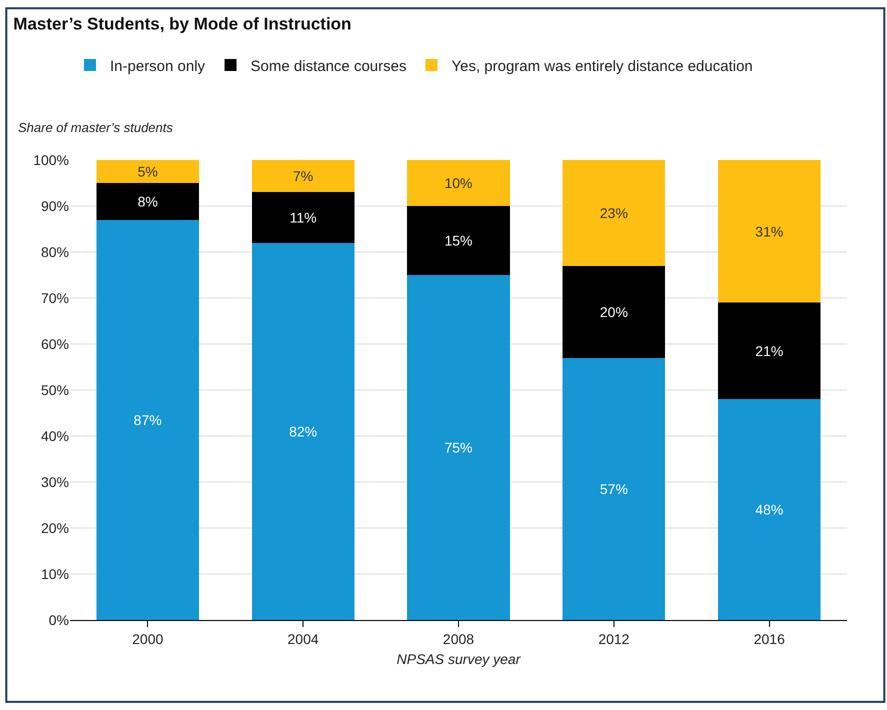  What do you see at coordinates (58, 620) in the screenshot?
I see `y-tick-label: 0%` at bounding box center [58, 620].